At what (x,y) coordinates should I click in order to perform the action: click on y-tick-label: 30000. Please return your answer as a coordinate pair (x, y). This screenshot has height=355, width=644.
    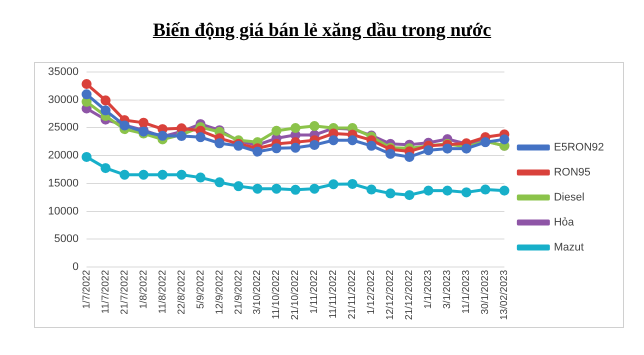
    Looking at the image, I should click on (63, 100).